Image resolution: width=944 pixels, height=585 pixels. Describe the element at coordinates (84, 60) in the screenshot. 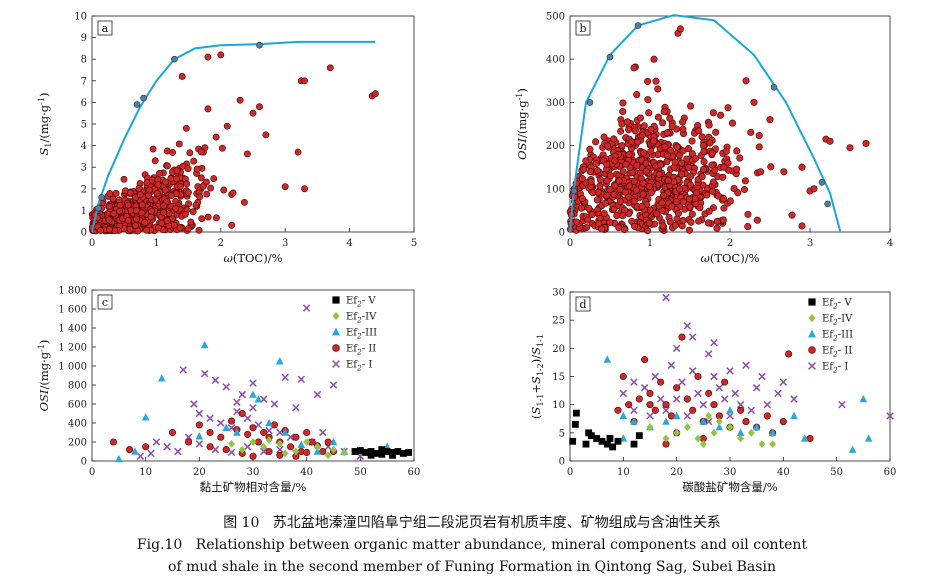

I see `y-tick-label: 8` at that location.